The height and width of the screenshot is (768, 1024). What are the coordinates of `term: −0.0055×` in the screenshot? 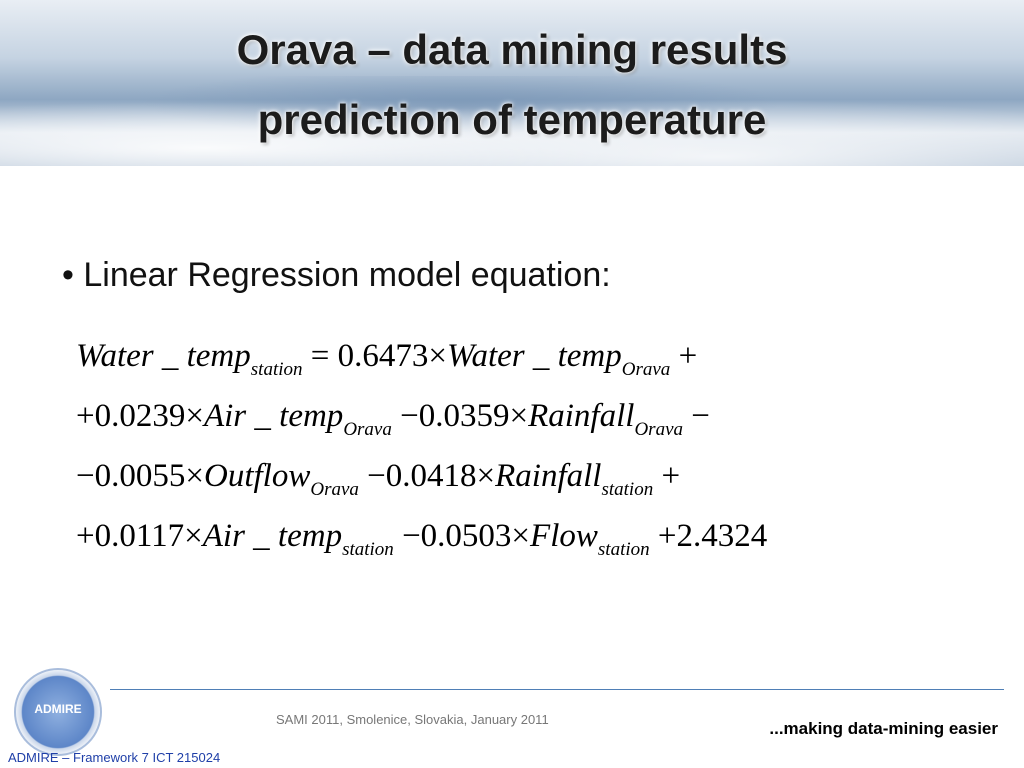 It's located at (140, 476).